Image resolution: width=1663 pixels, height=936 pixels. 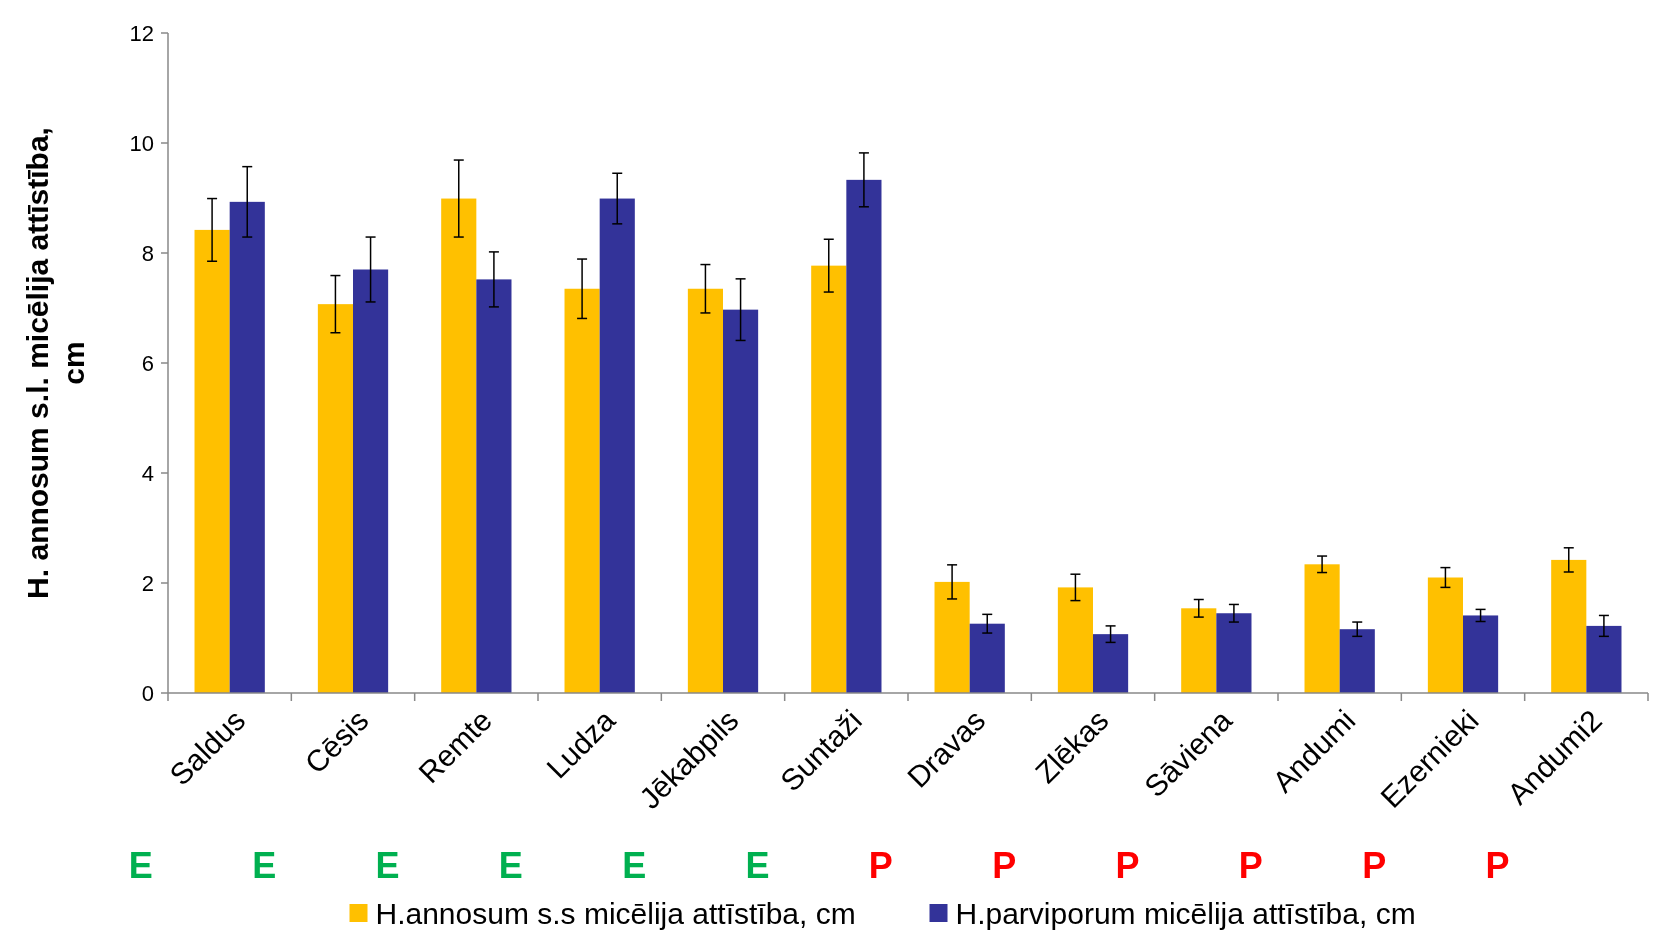 What do you see at coordinates (141, 33) in the screenshot?
I see `y-tick-label: 12` at bounding box center [141, 33].